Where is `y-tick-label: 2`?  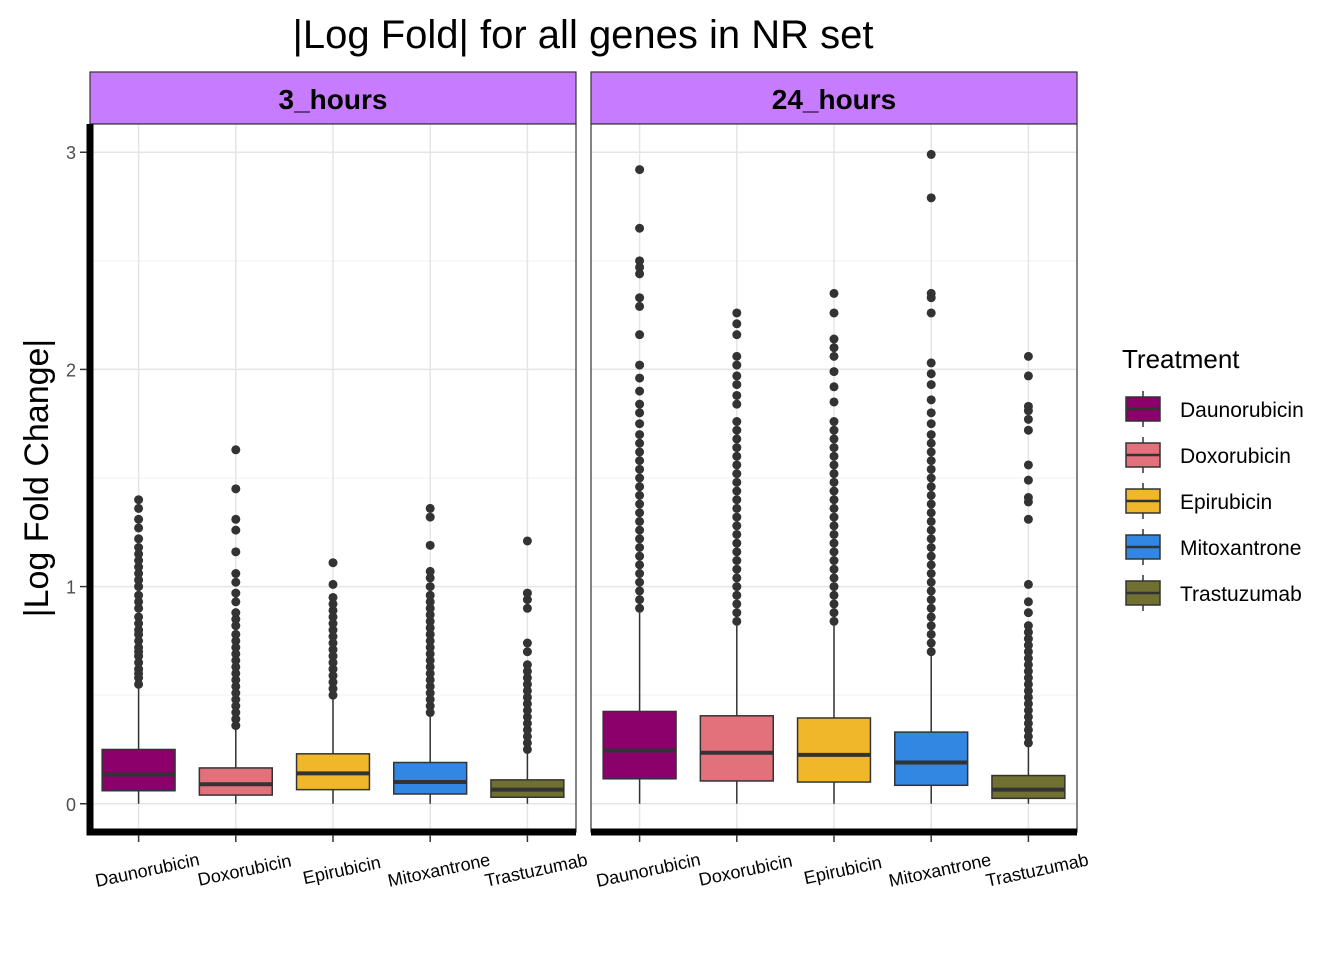
y-tick-label: 2 is located at coordinates (71, 370).